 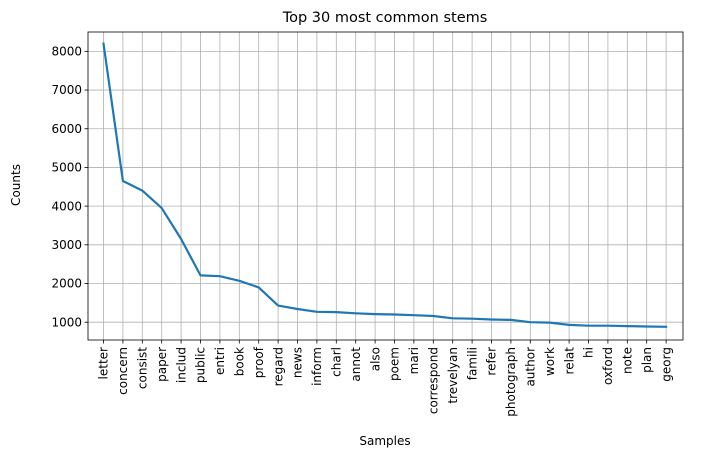 What do you see at coordinates (589, 352) in the screenshot?
I see `x-tick-label: hi` at bounding box center [589, 352].